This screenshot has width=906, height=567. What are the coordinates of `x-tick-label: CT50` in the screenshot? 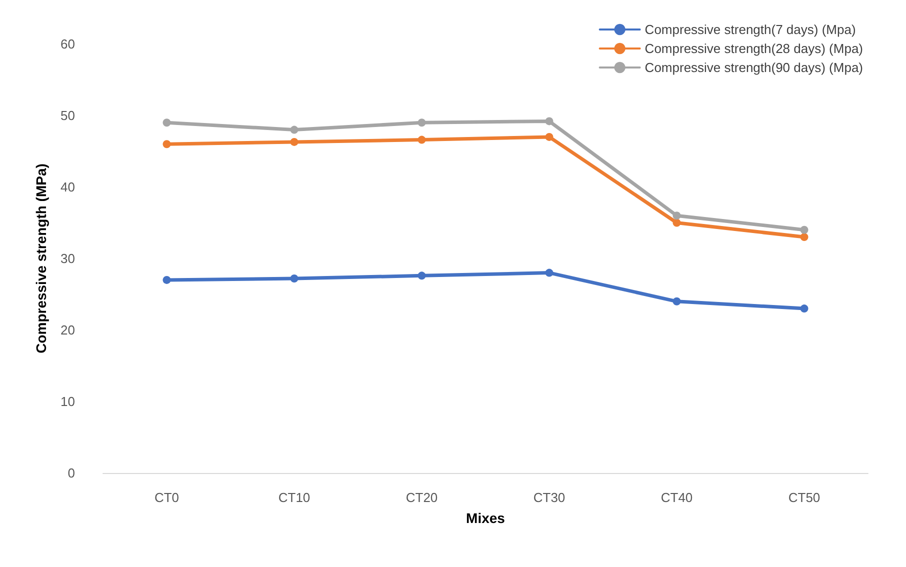 It's located at (804, 497).